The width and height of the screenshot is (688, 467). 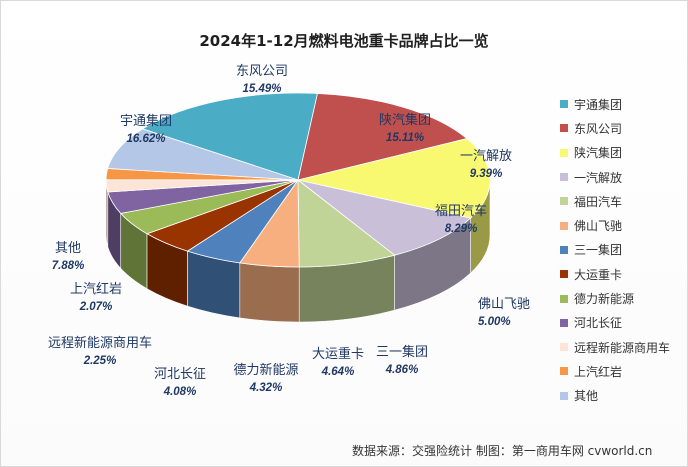 I want to click on label-name: 陕汽集团, so click(x=405, y=120).